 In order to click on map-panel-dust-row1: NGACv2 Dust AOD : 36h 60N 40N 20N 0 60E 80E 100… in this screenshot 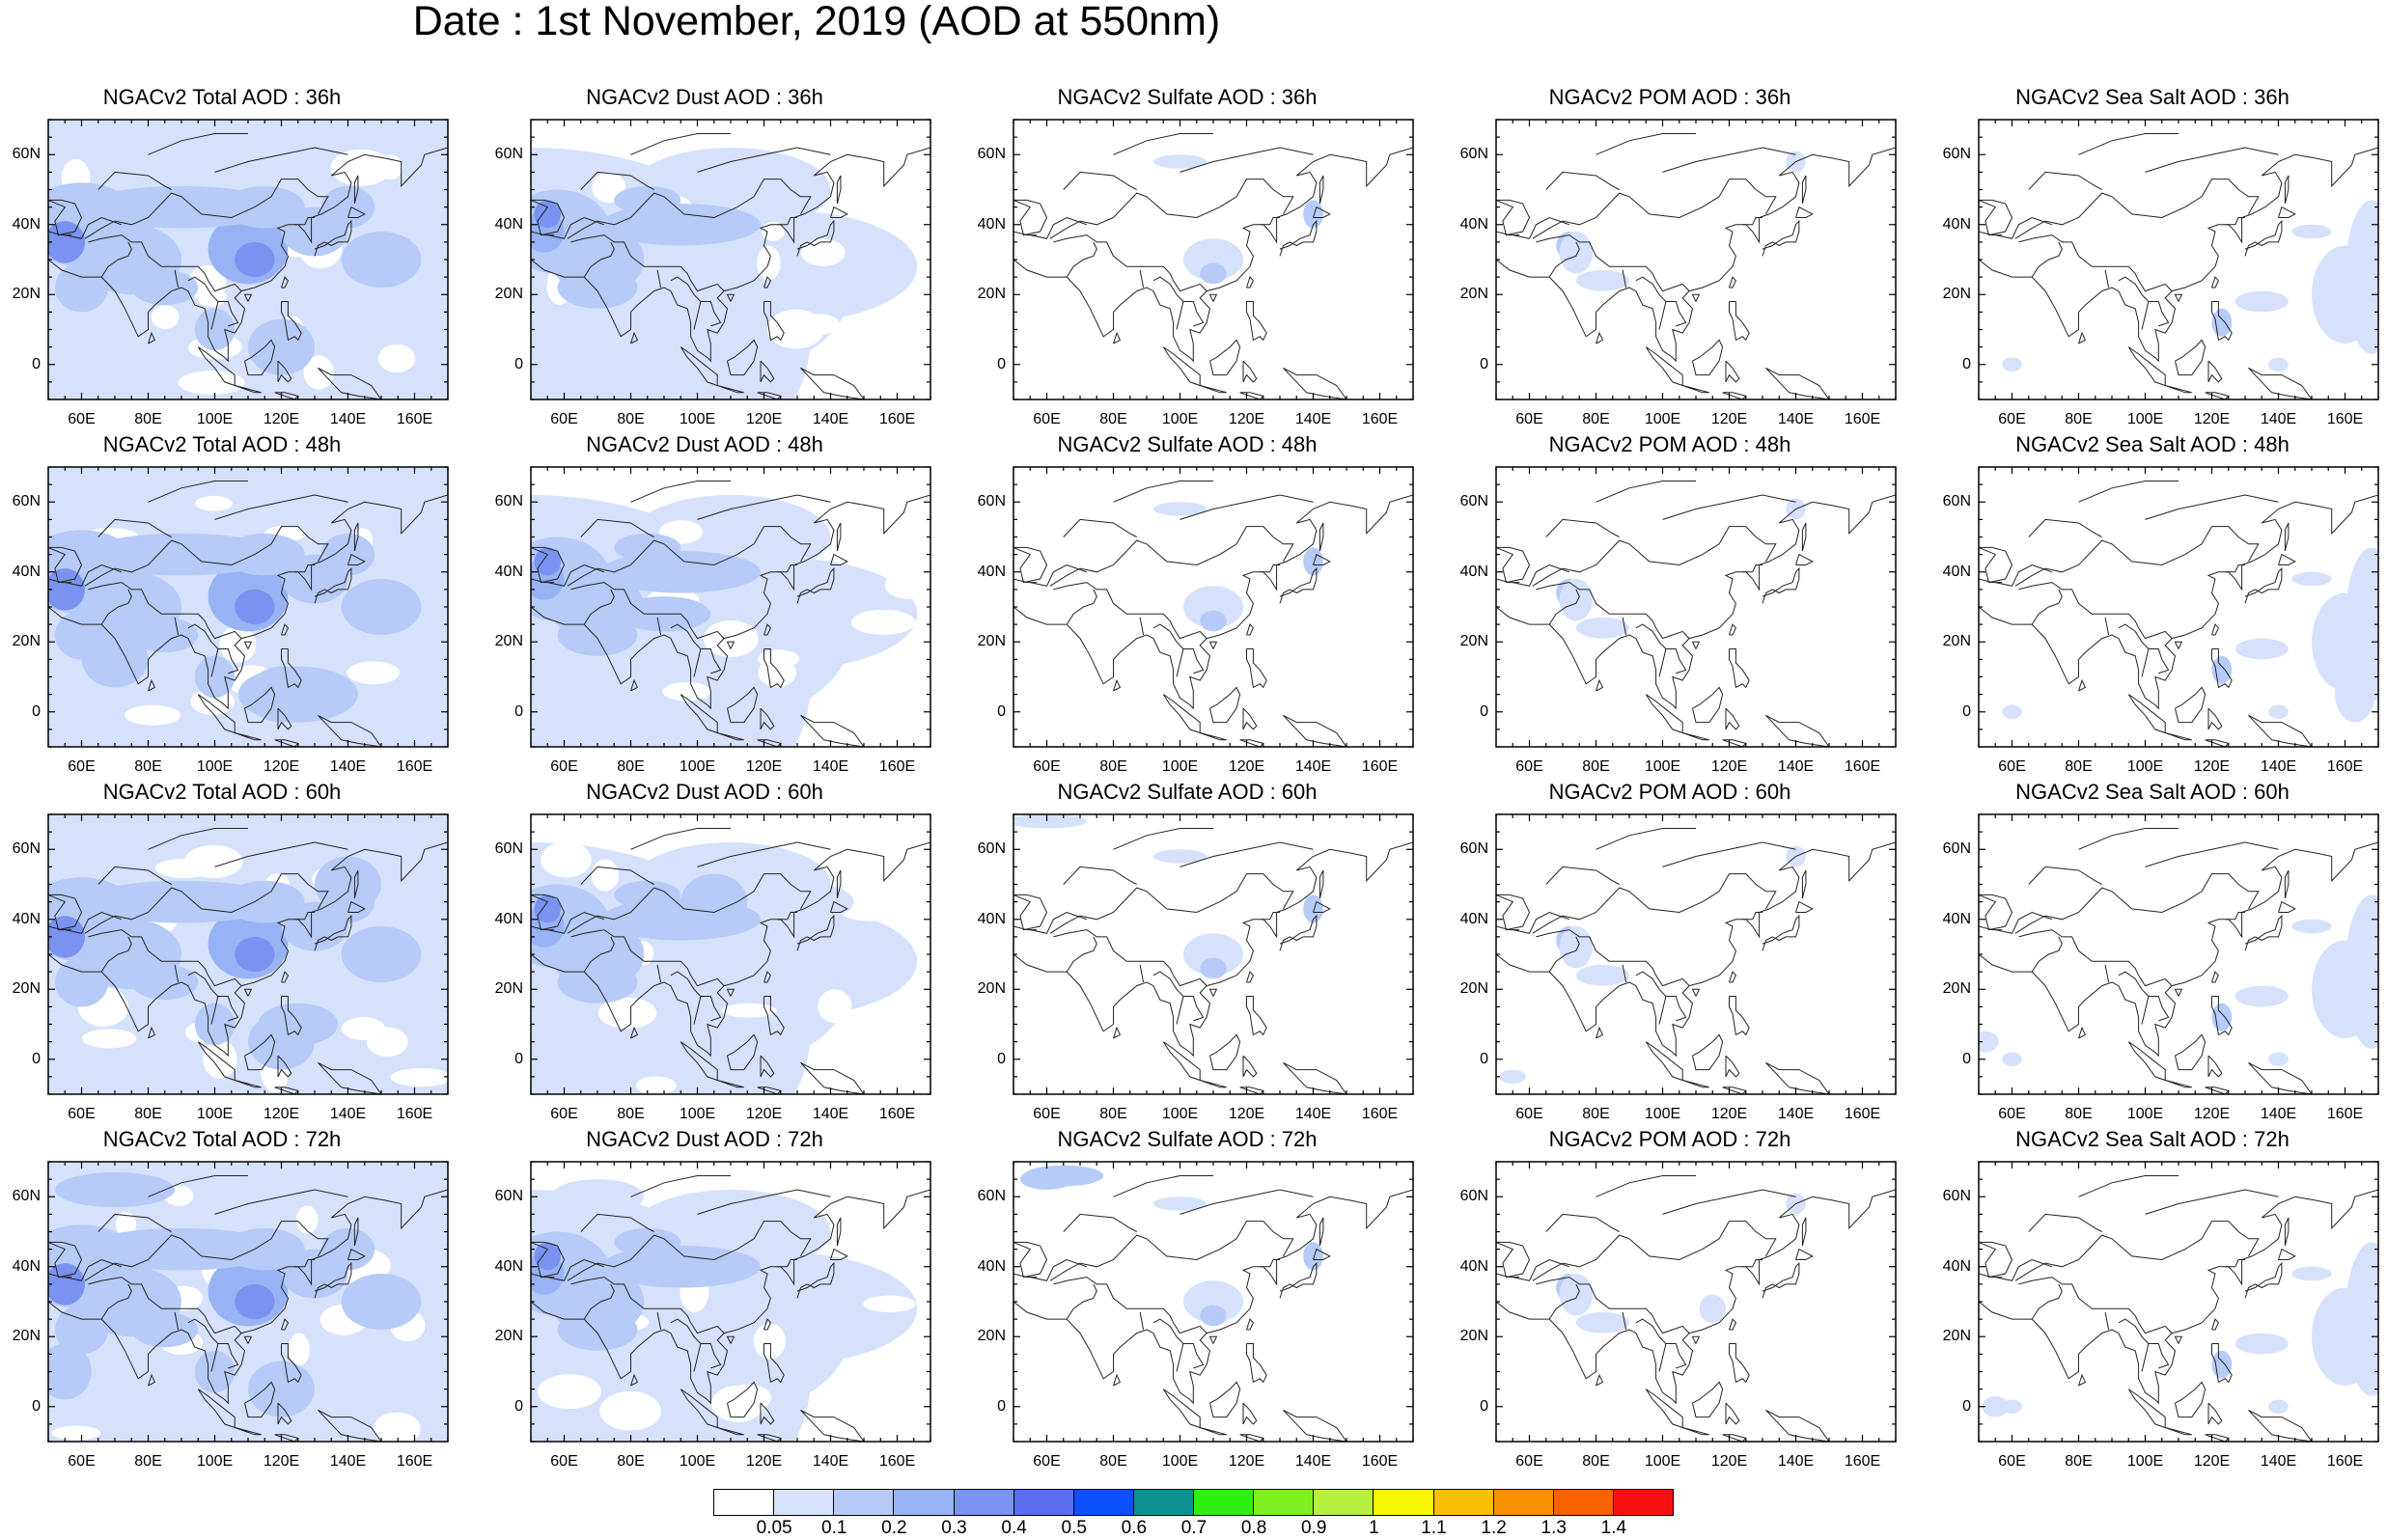, I will do `click(724, 258)`.